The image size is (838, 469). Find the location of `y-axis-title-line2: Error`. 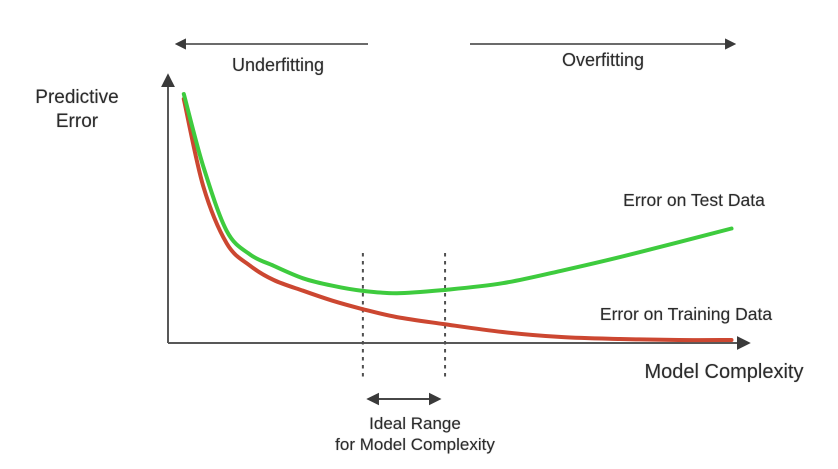

y-axis-title-line2: Error is located at coordinates (77, 121).